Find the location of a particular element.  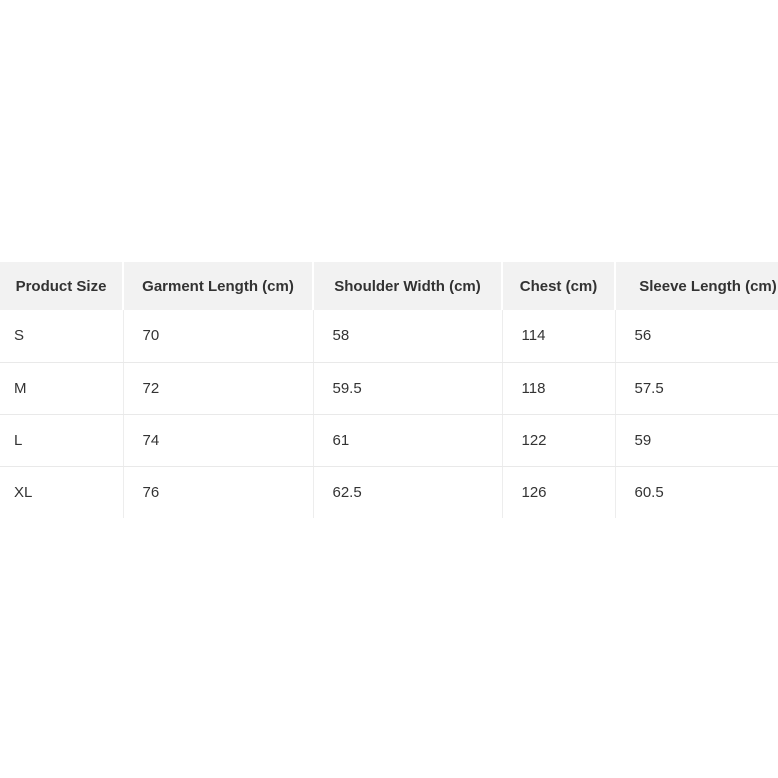

table-row-size-xl: XL 76 62.5 126 60.5 is located at coordinates (389, 492).